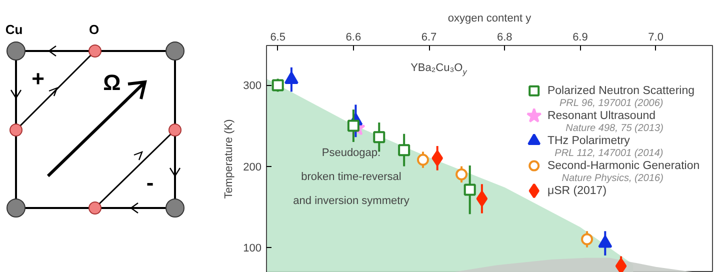 This screenshot has width=719, height=272. What do you see at coordinates (94, 29) in the screenshot?
I see `text: O` at bounding box center [94, 29].